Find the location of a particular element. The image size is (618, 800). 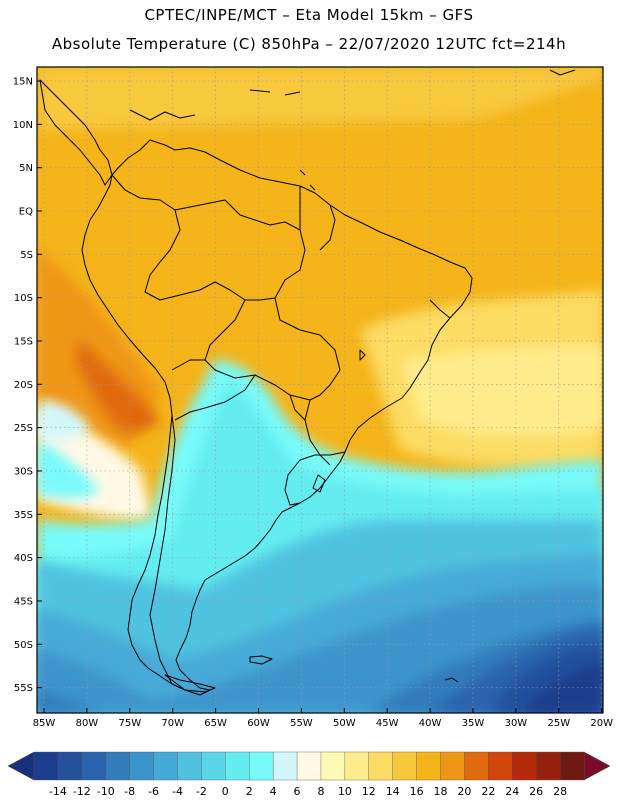

colorbar-label: 10 is located at coordinates (345, 791).